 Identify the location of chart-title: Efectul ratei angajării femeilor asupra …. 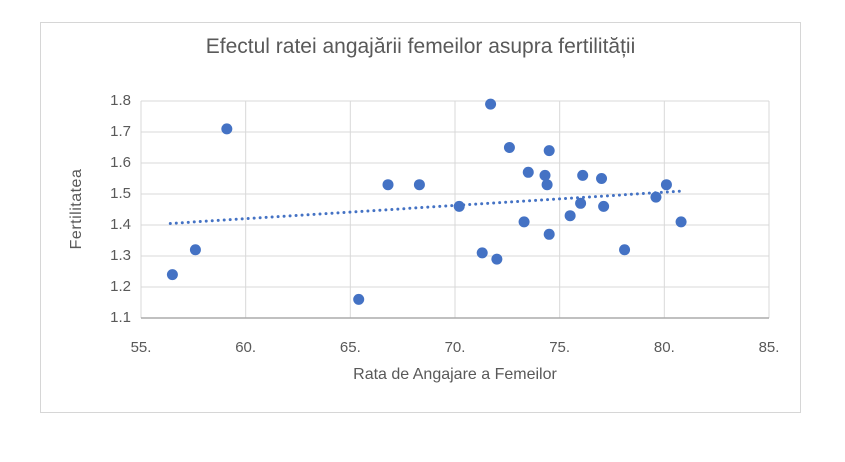
(420, 46).